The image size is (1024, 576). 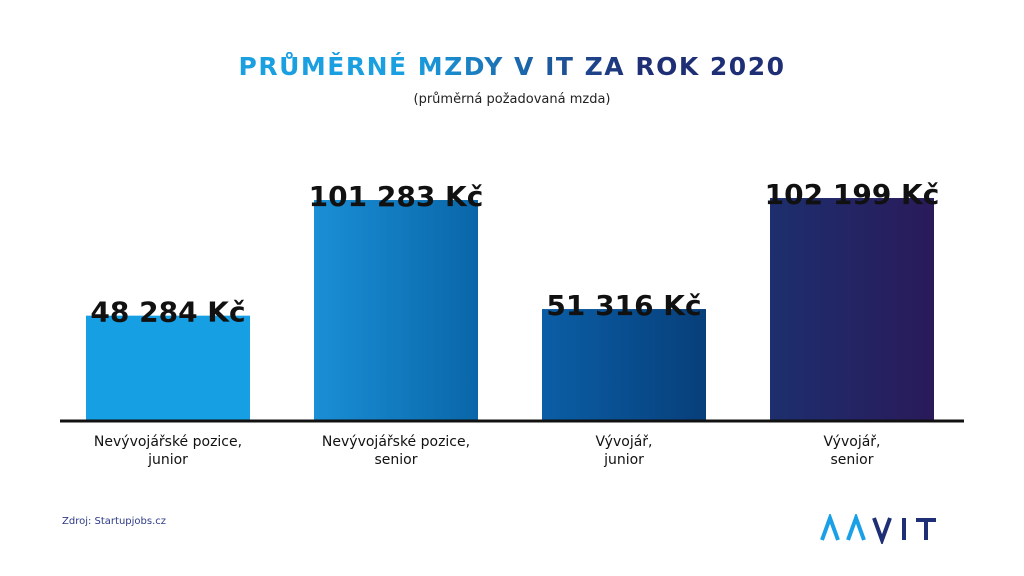 I want to click on bar-value-label-0: 48 284 Kč, so click(x=167, y=312).